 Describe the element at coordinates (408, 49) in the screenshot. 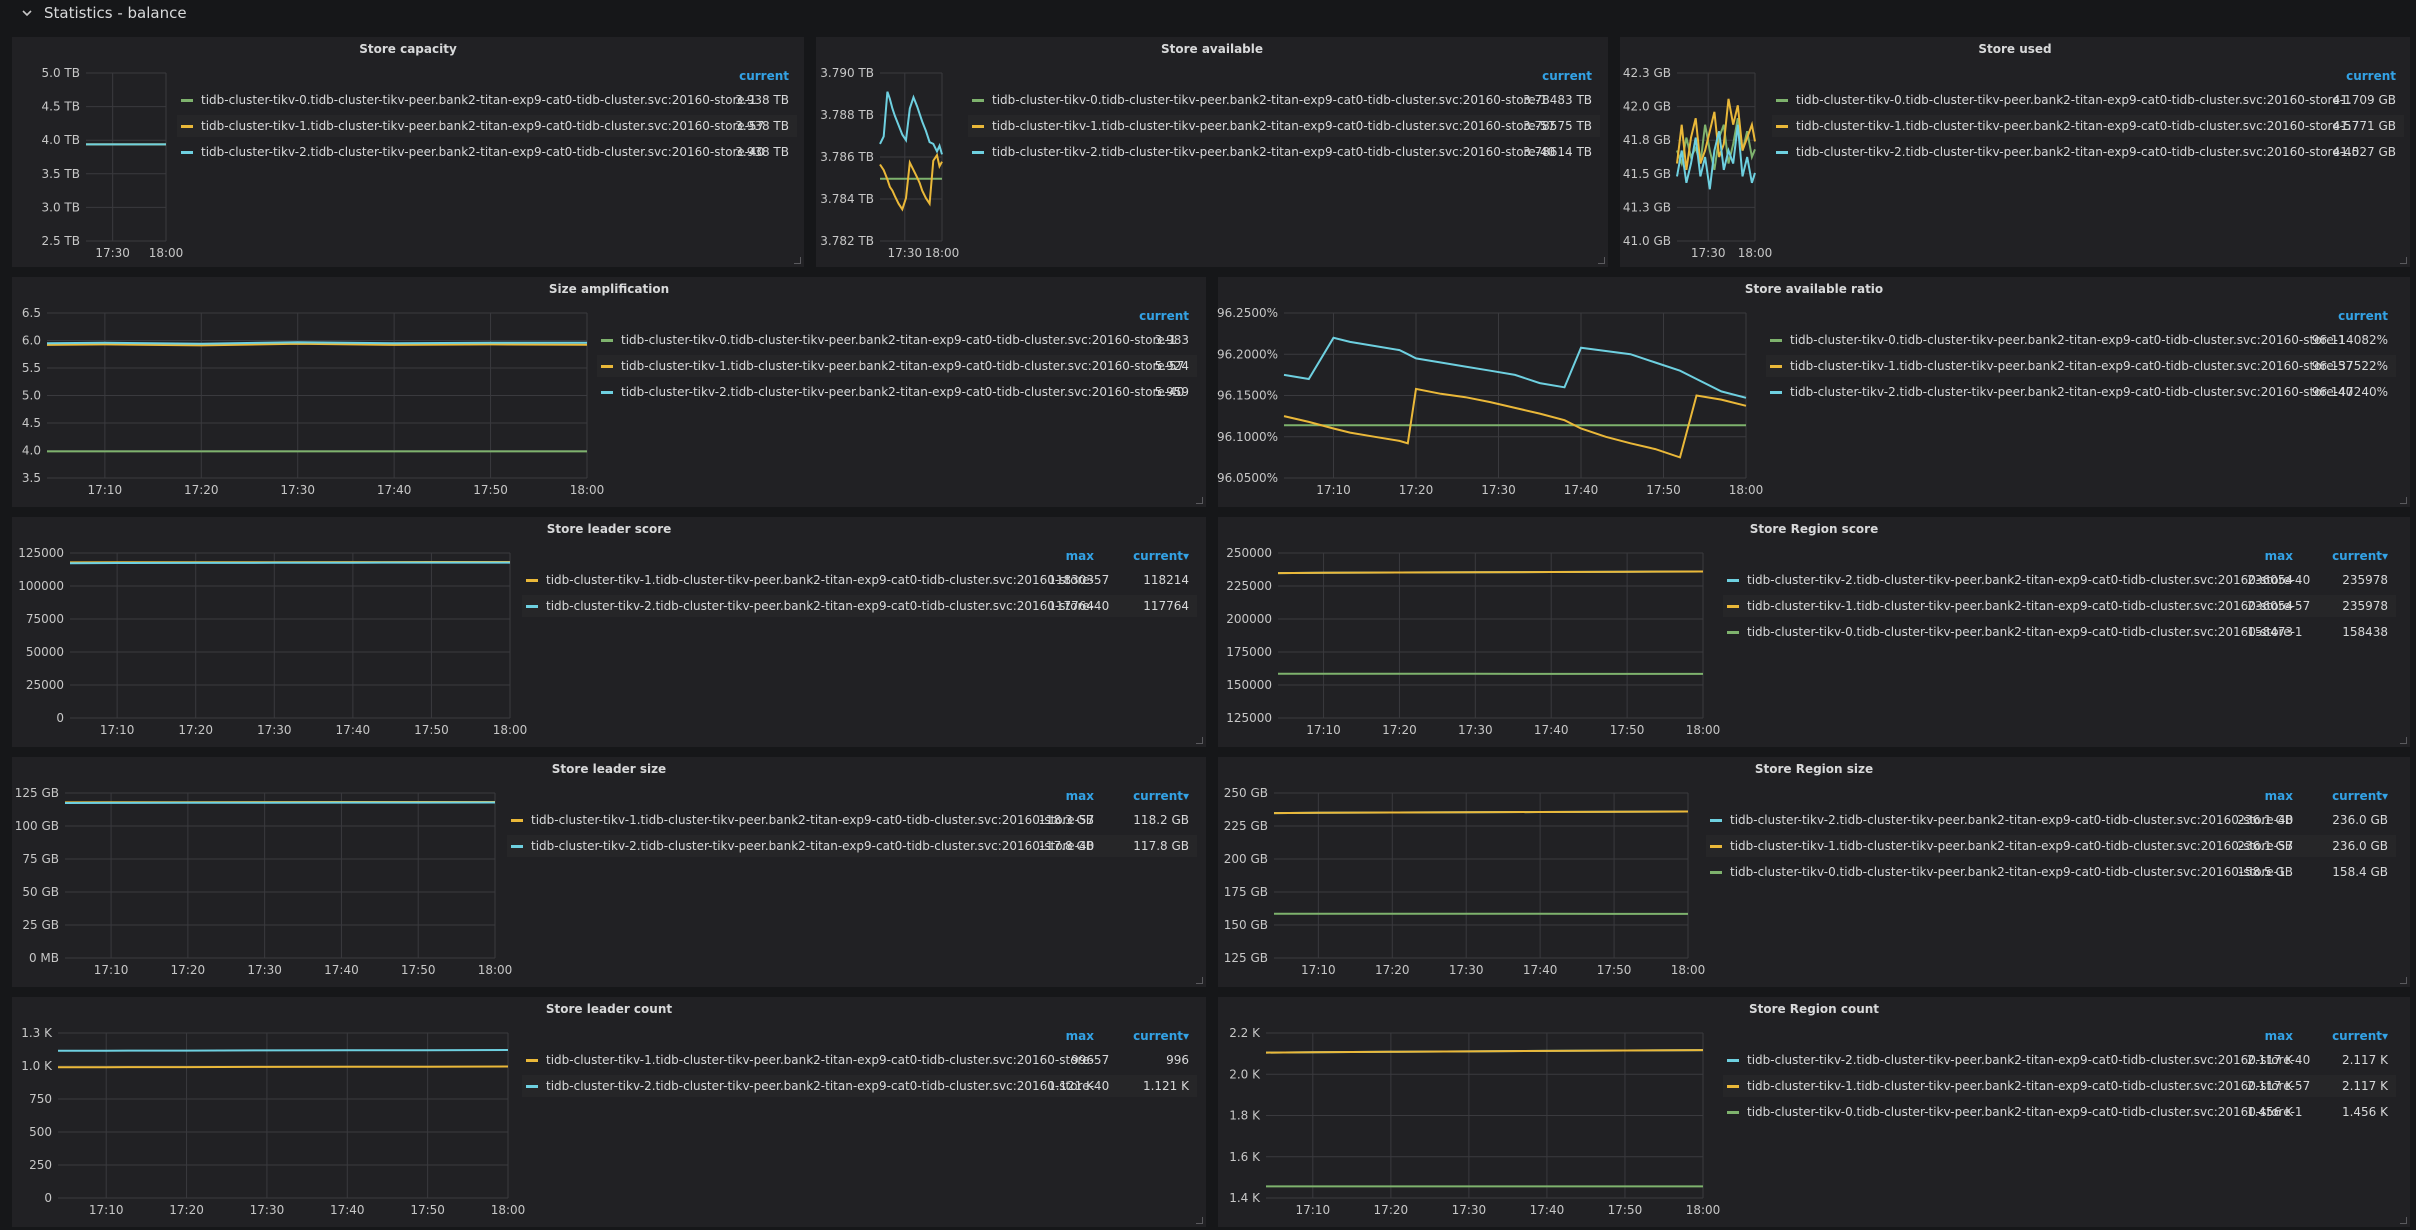

I see `panel-title: Store capacity` at that location.